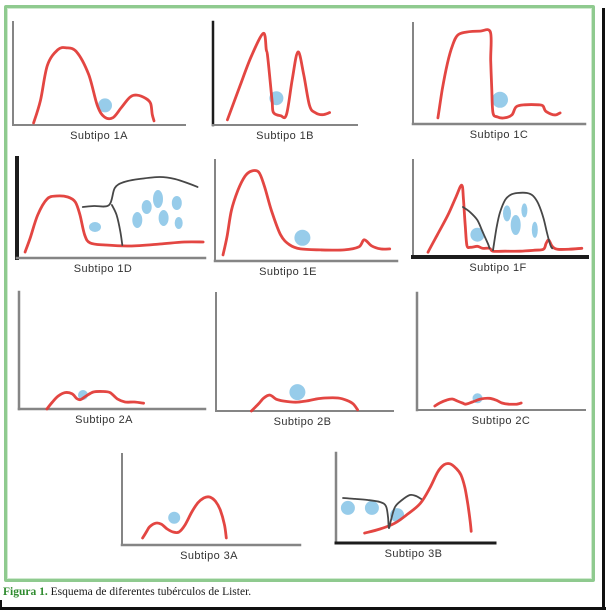 The height and width of the screenshot is (610, 606). I want to click on callus-outline-gray-dome-curve, so click(523, 221).